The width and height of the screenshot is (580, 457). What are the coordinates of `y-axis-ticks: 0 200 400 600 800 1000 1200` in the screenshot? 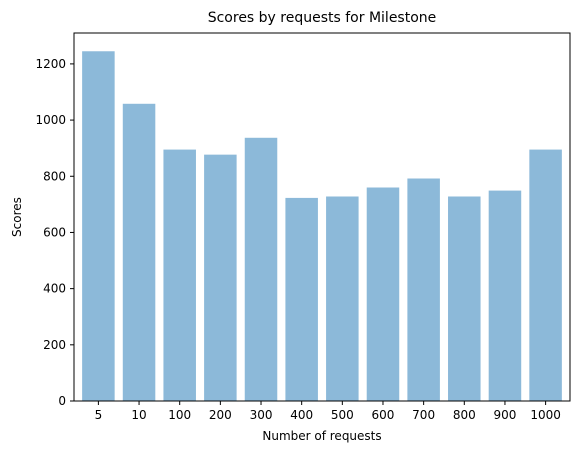 It's located at (54, 232).